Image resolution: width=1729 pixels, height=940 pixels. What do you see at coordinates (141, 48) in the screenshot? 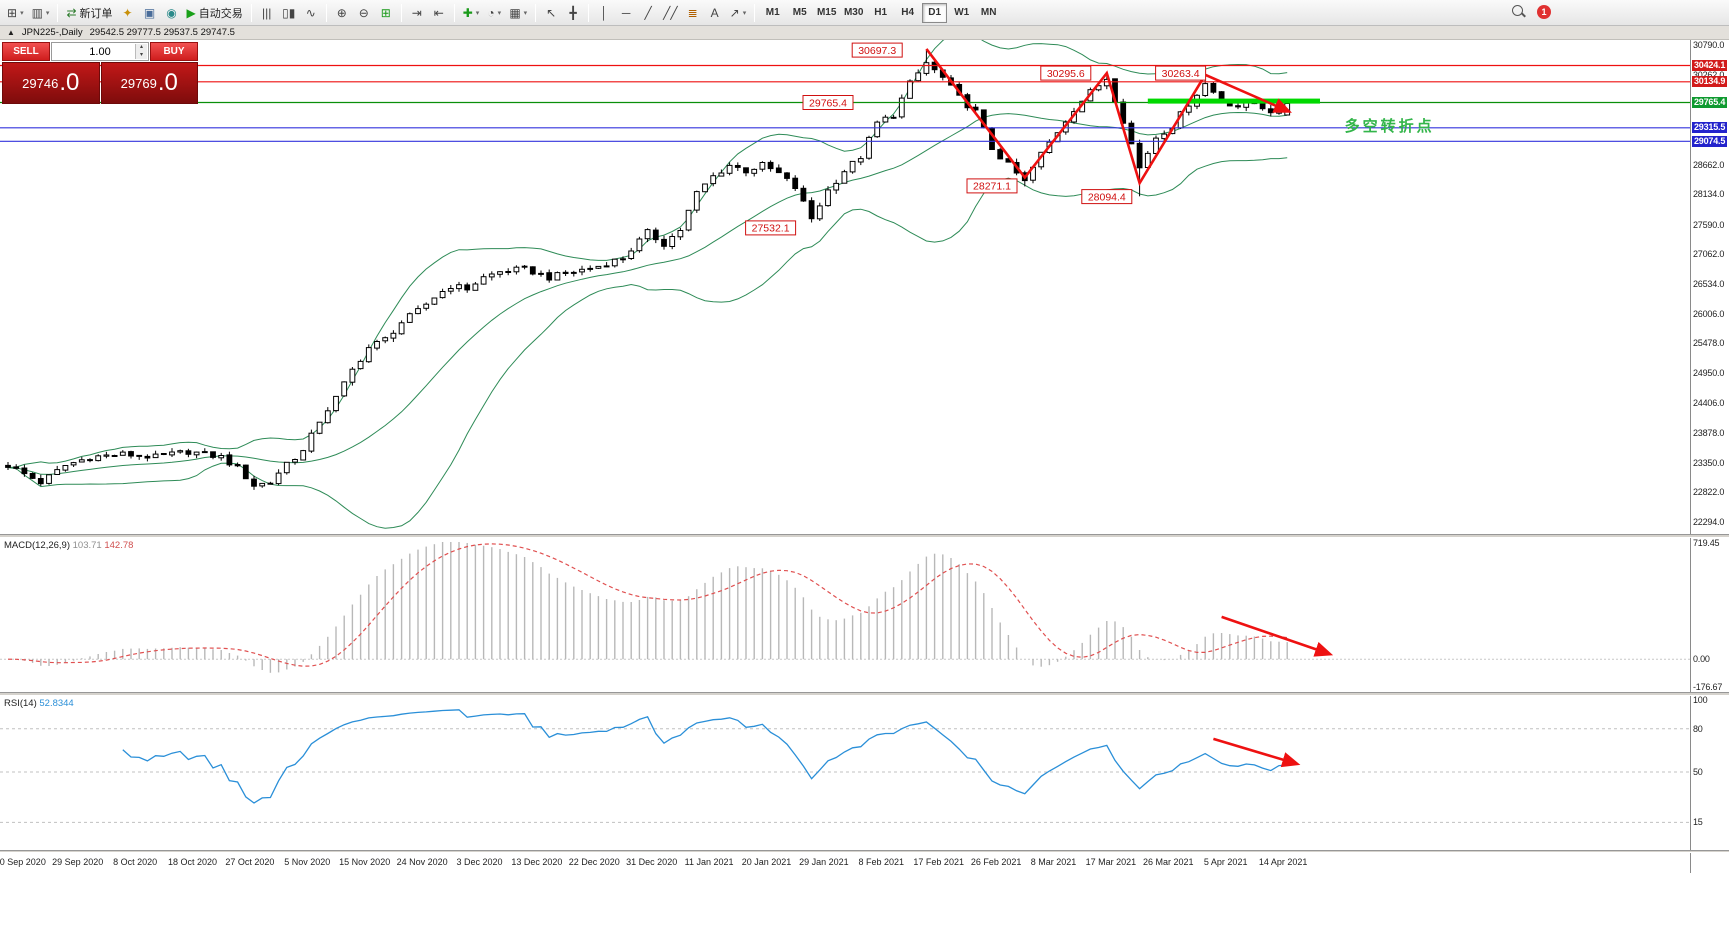
I see `volume-increase-button: ▴` at bounding box center [141, 48].